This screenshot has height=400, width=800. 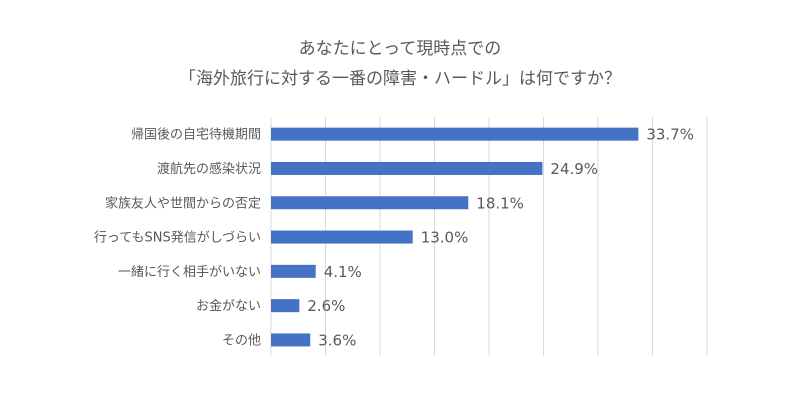 I want to click on value-label: 13.0%, so click(x=445, y=238).